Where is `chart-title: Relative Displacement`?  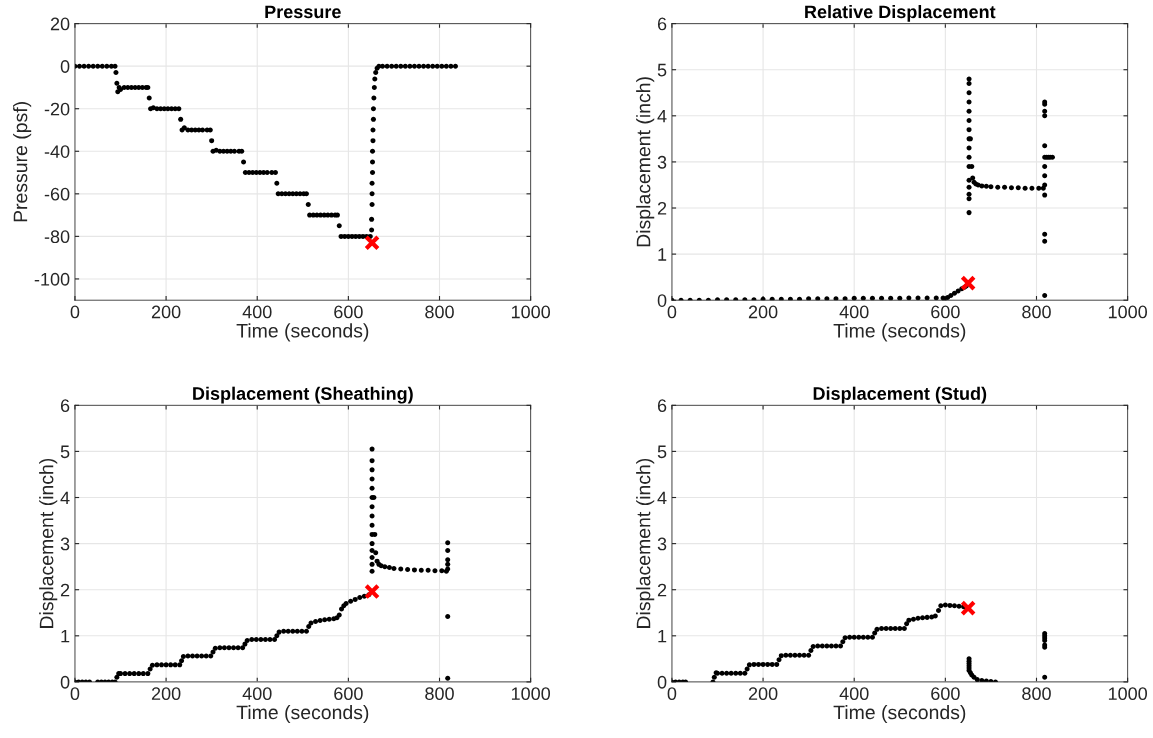
chart-title: Relative Displacement is located at coordinates (900, 13).